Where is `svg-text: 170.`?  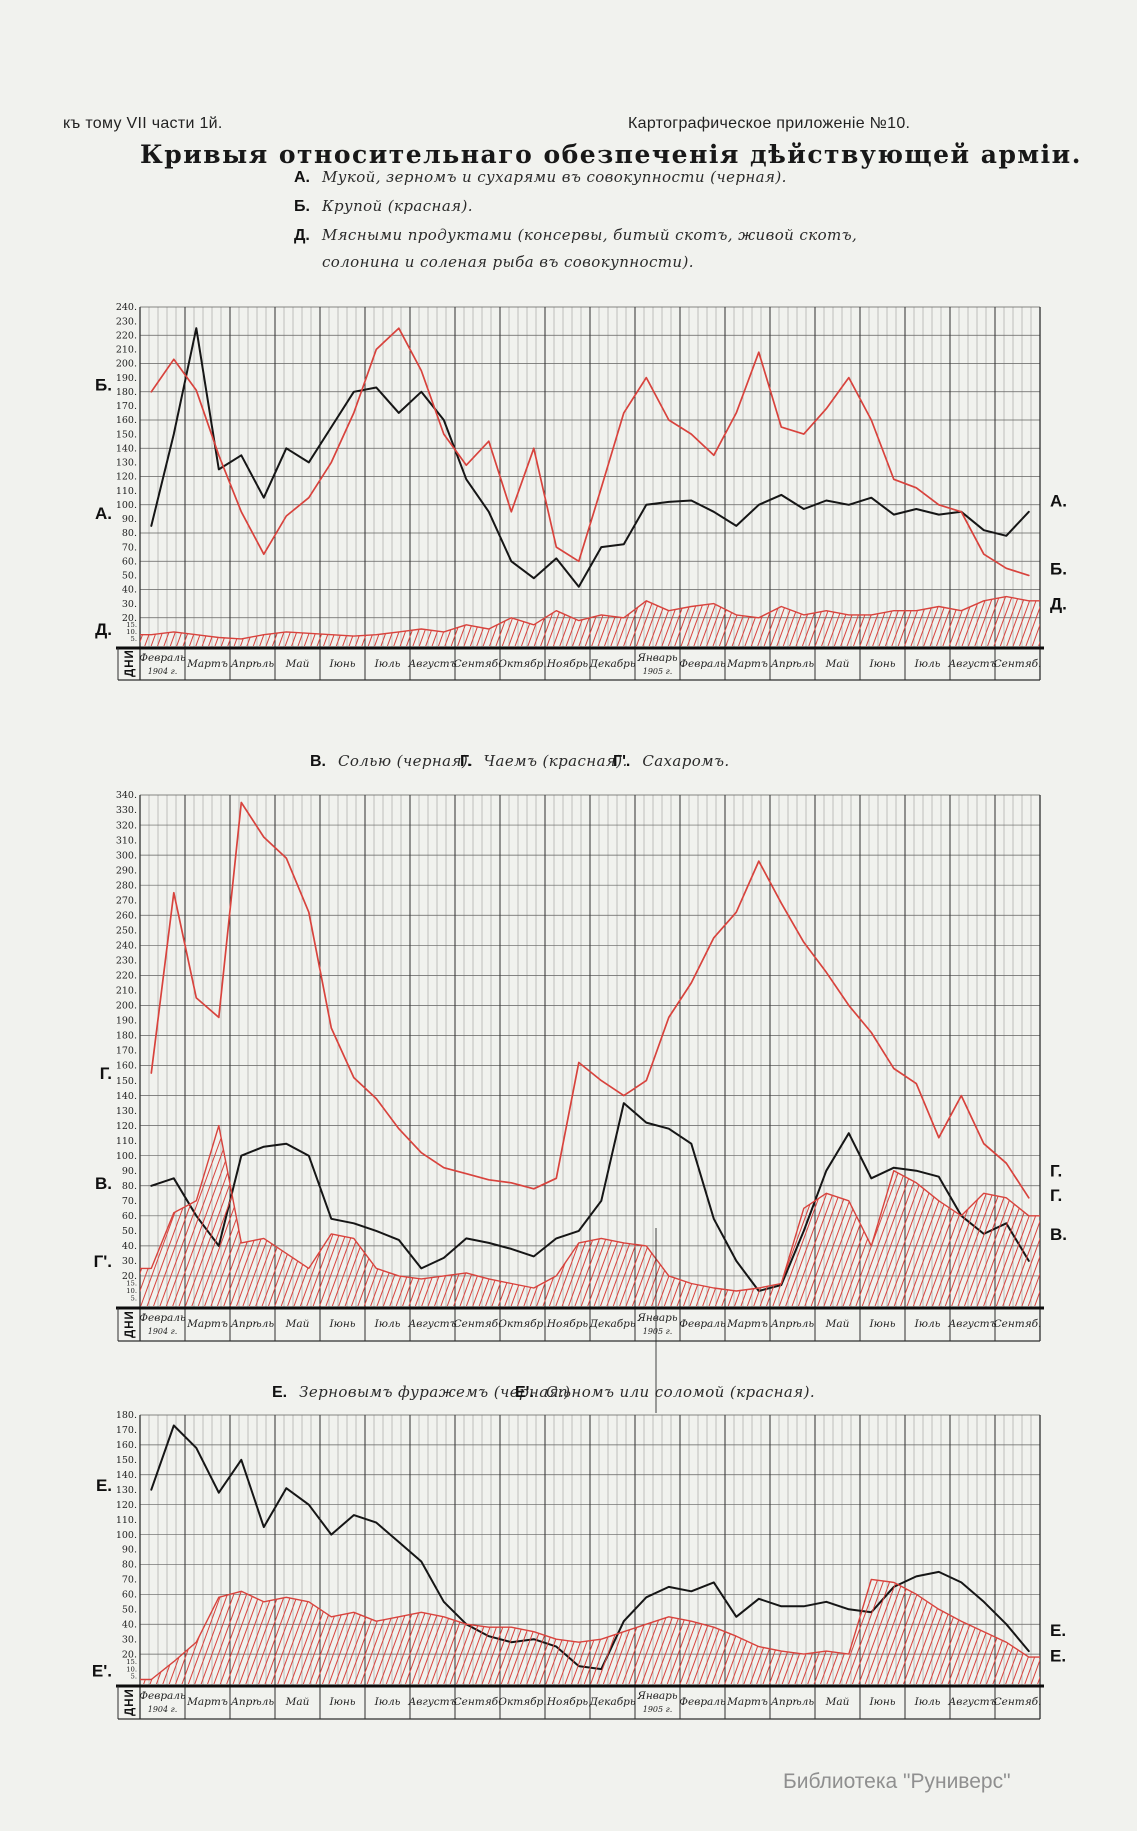
svg-text: 170. is located at coordinates (126, 406).